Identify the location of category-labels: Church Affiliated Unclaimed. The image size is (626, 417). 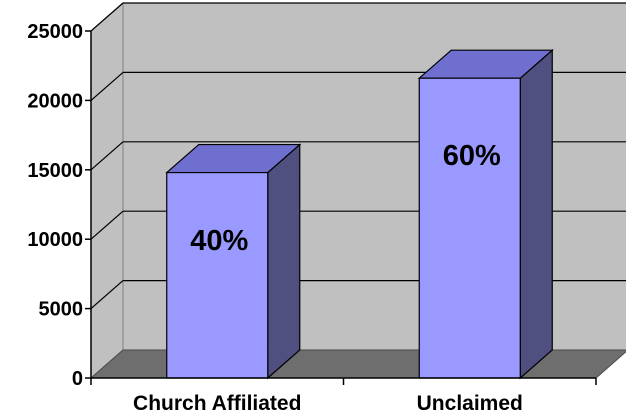
(328, 403).